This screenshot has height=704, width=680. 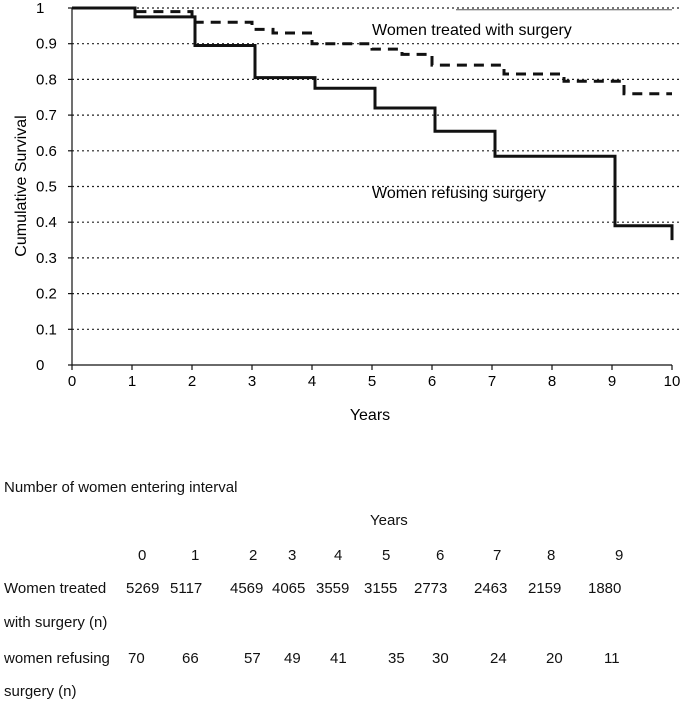 I want to click on annotation-surgery: Women treated with surgery, so click(x=472, y=30).